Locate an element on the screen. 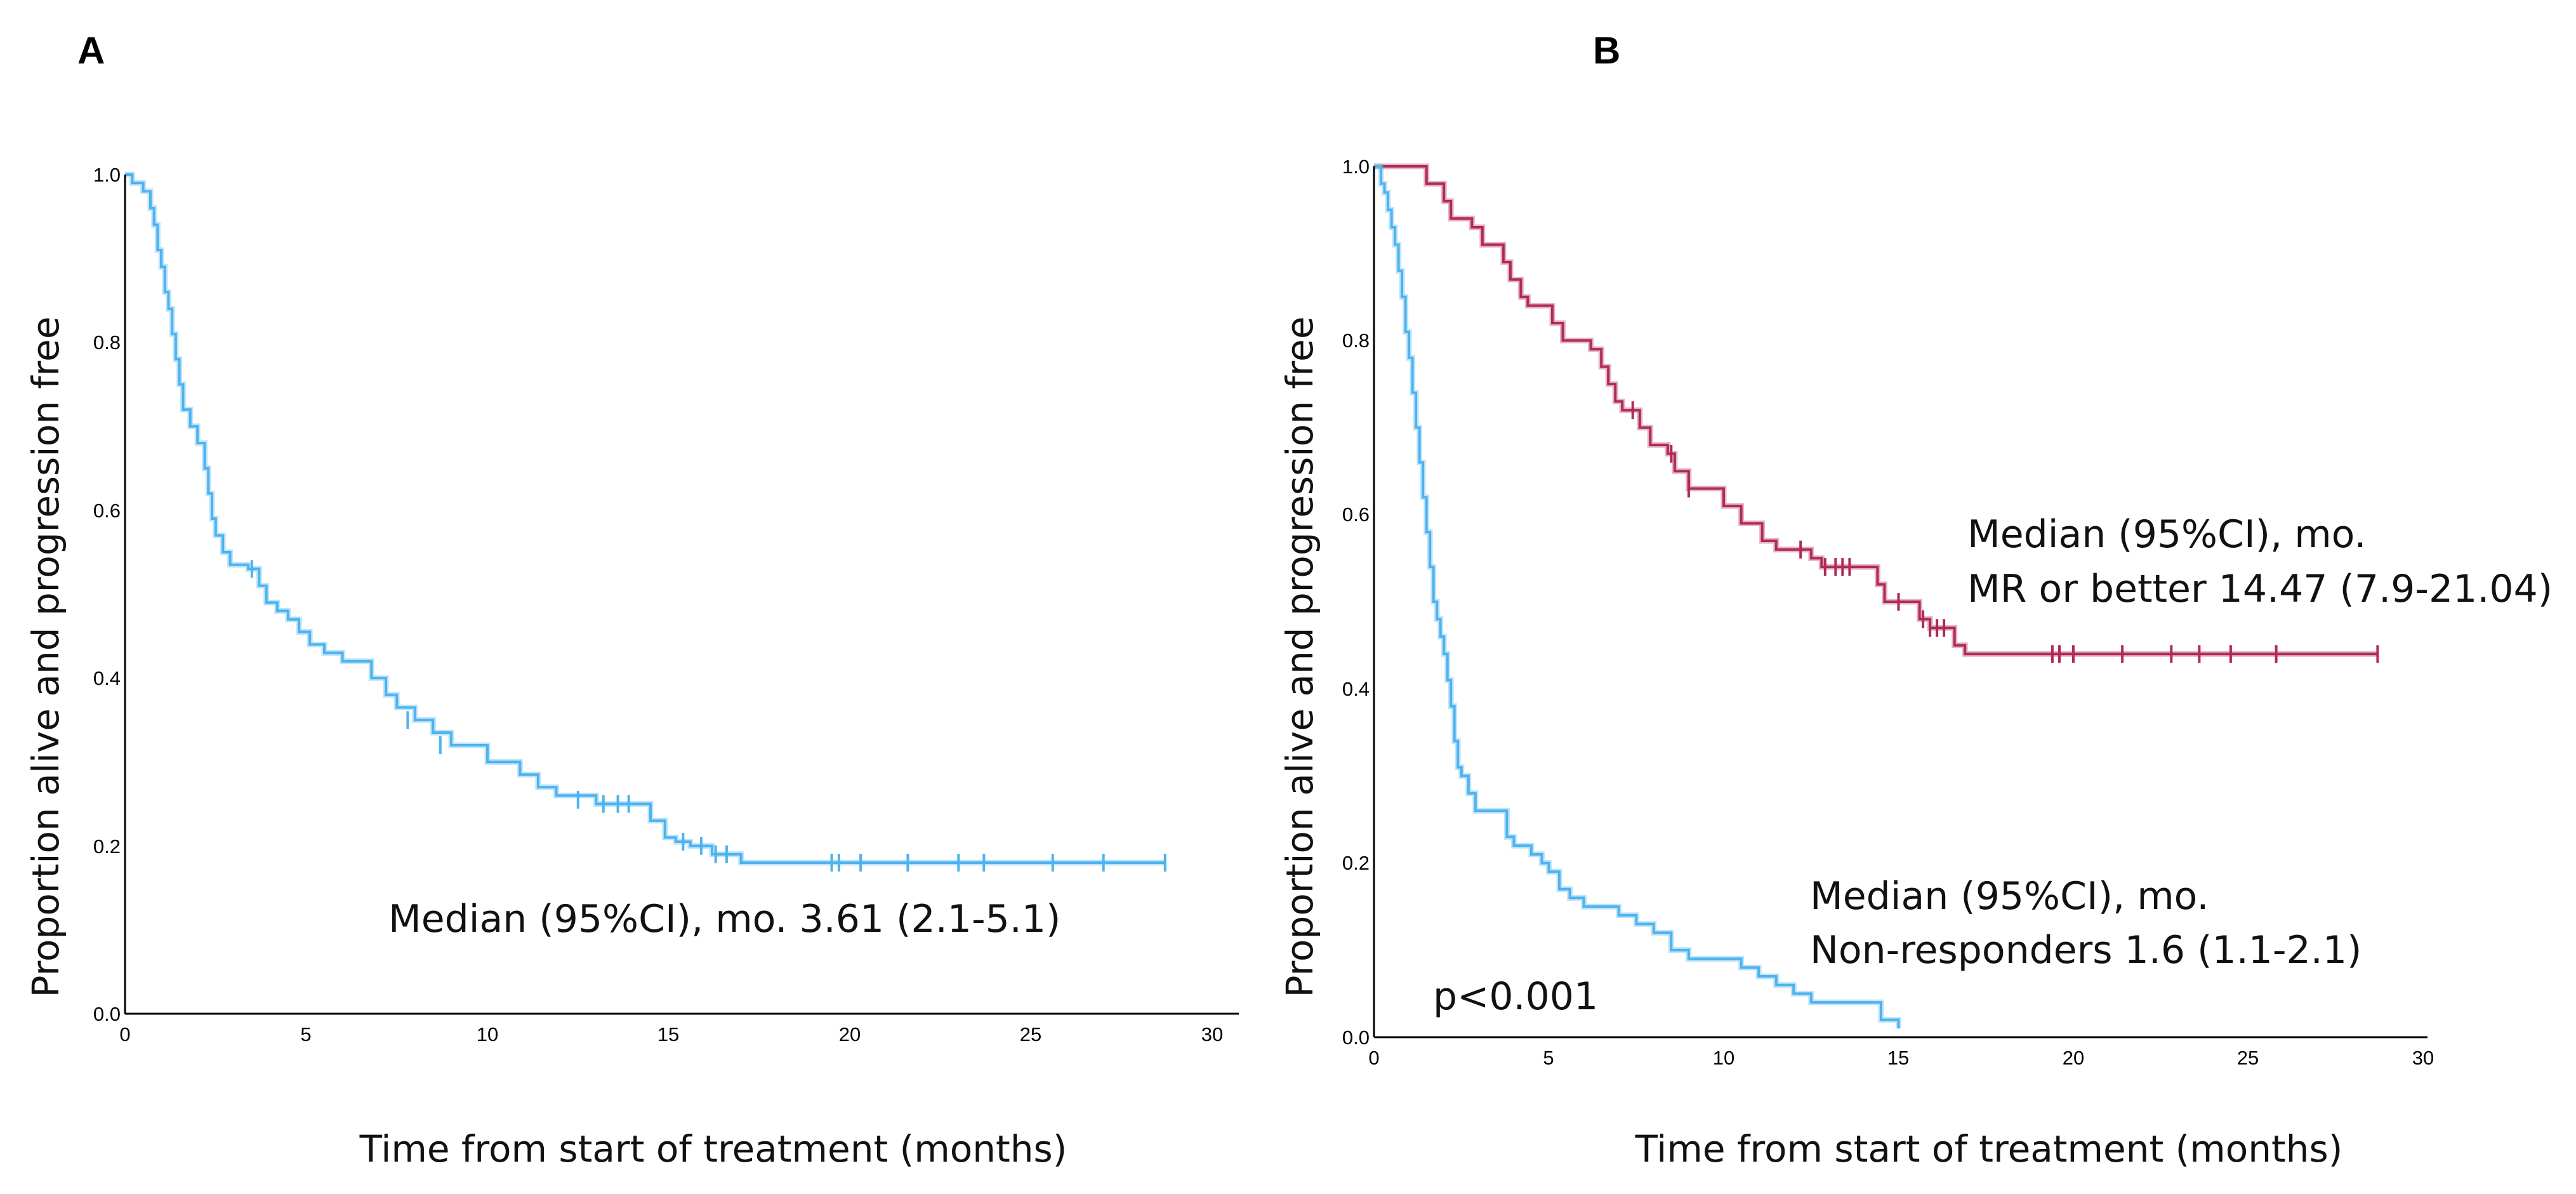  panel-b-xtick: 30 is located at coordinates (2423, 1058).